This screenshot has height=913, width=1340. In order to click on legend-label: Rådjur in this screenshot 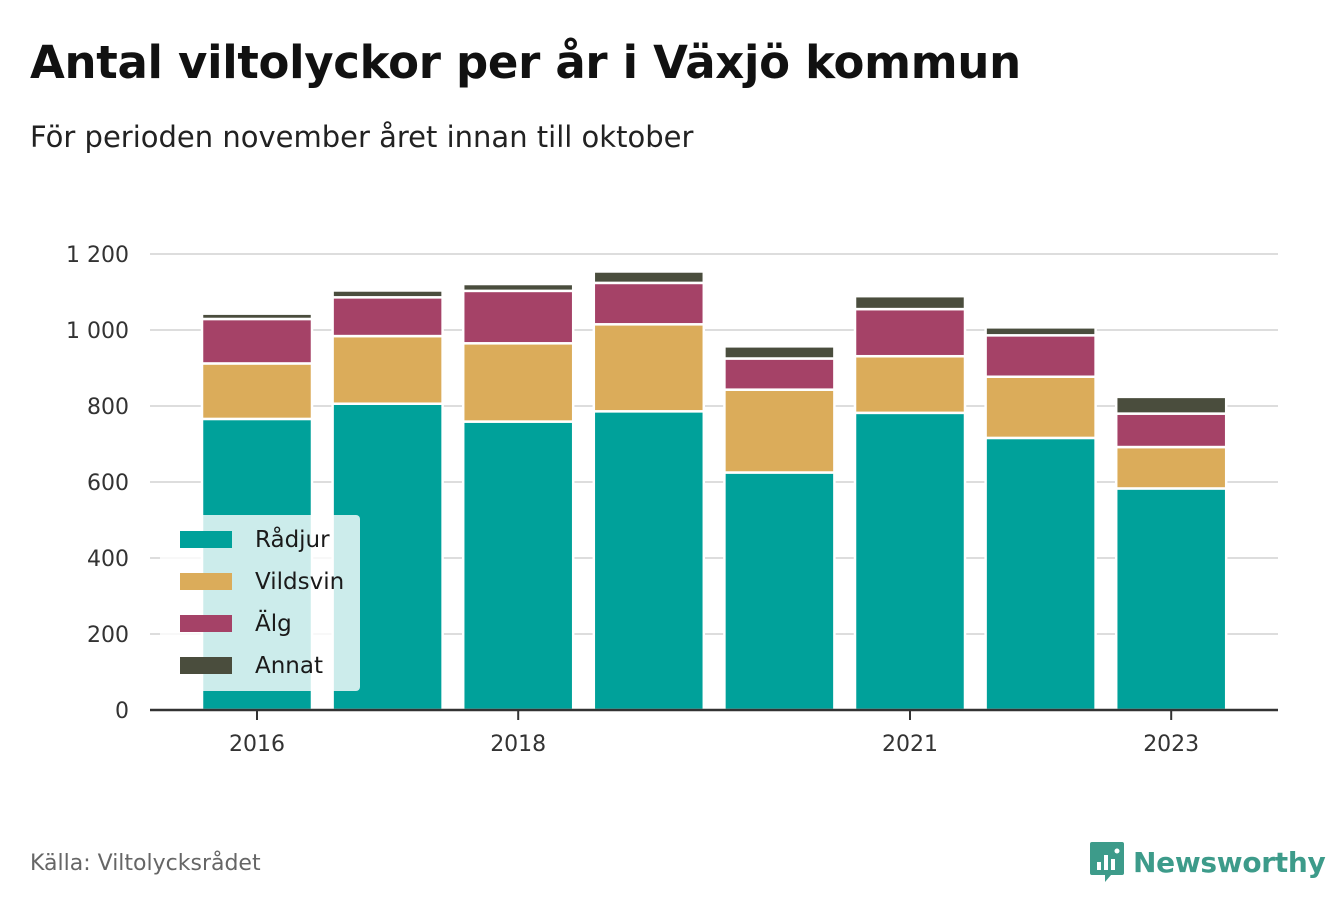, I will do `click(292, 539)`.